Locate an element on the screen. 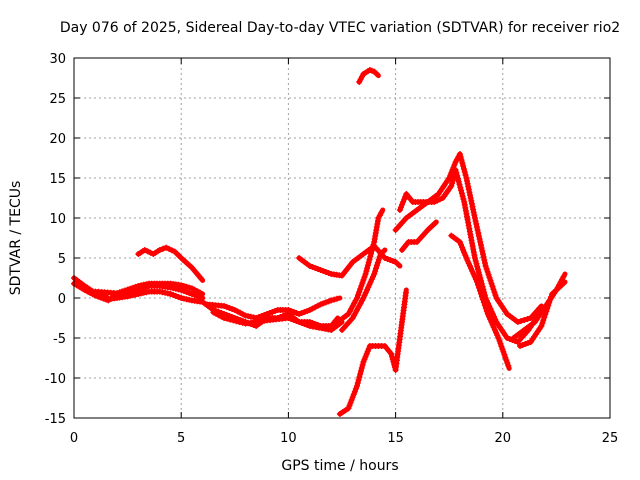 This screenshot has width=640, height=480. series-markers-track-low is located at coordinates (372, 353).